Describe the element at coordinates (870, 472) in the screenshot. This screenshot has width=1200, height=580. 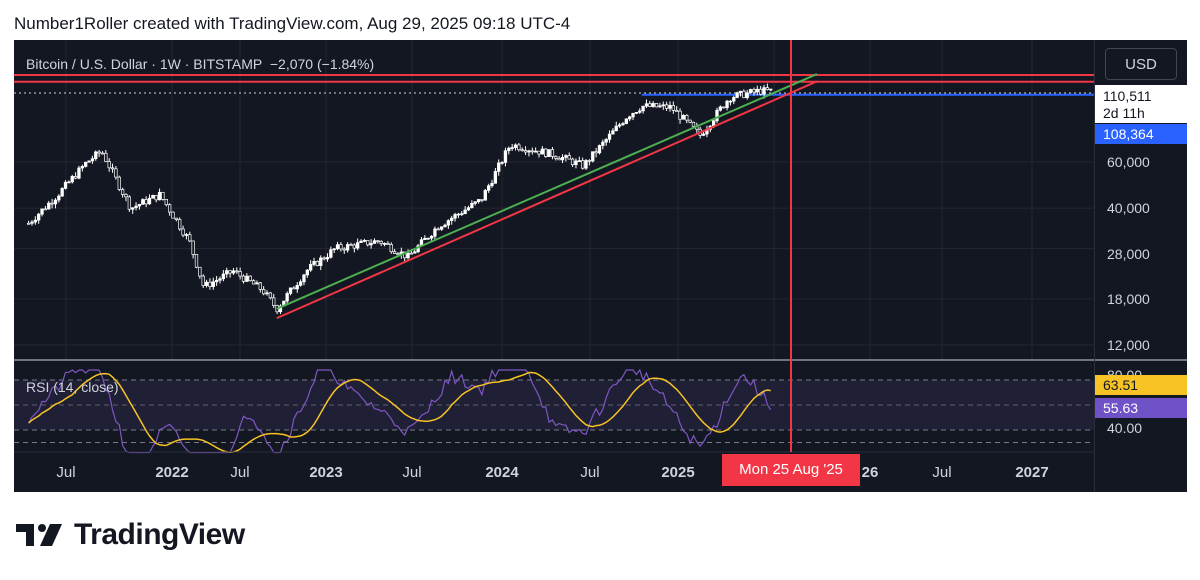
I see `time-label: 26` at that location.